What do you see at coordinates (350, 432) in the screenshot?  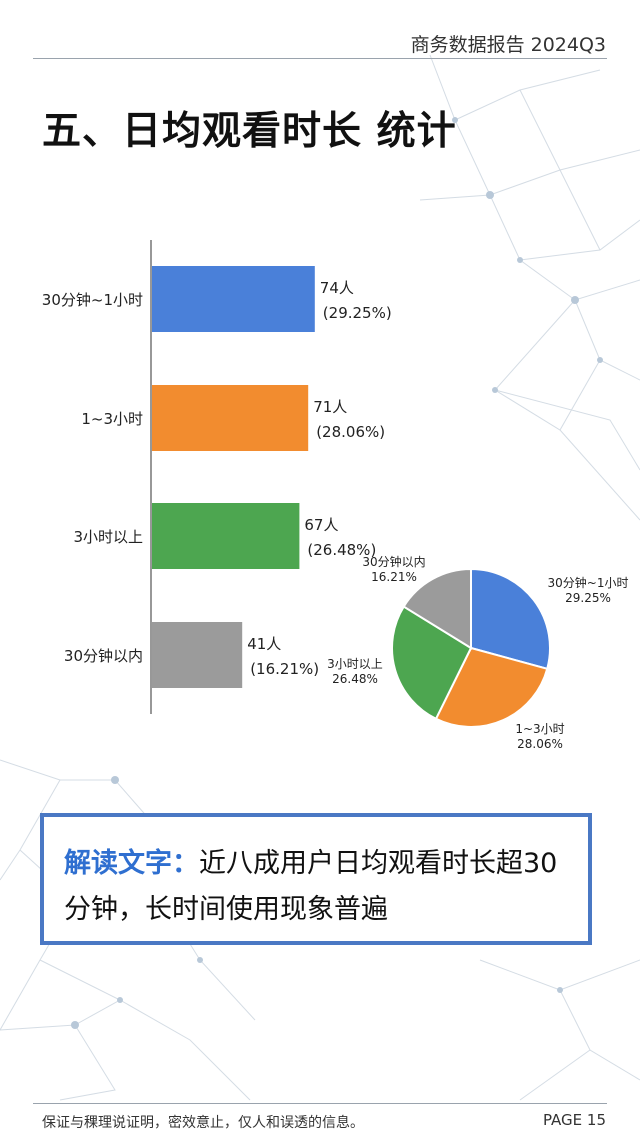 I see `bar-percent-label: (28.06%)` at bounding box center [350, 432].